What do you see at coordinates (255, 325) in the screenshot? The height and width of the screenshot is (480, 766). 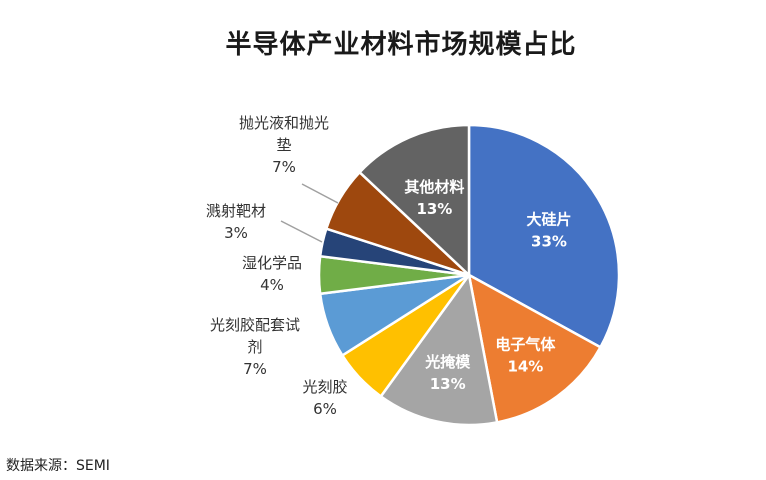 I see `slice-name-label: 光刻胶配套试` at bounding box center [255, 325].